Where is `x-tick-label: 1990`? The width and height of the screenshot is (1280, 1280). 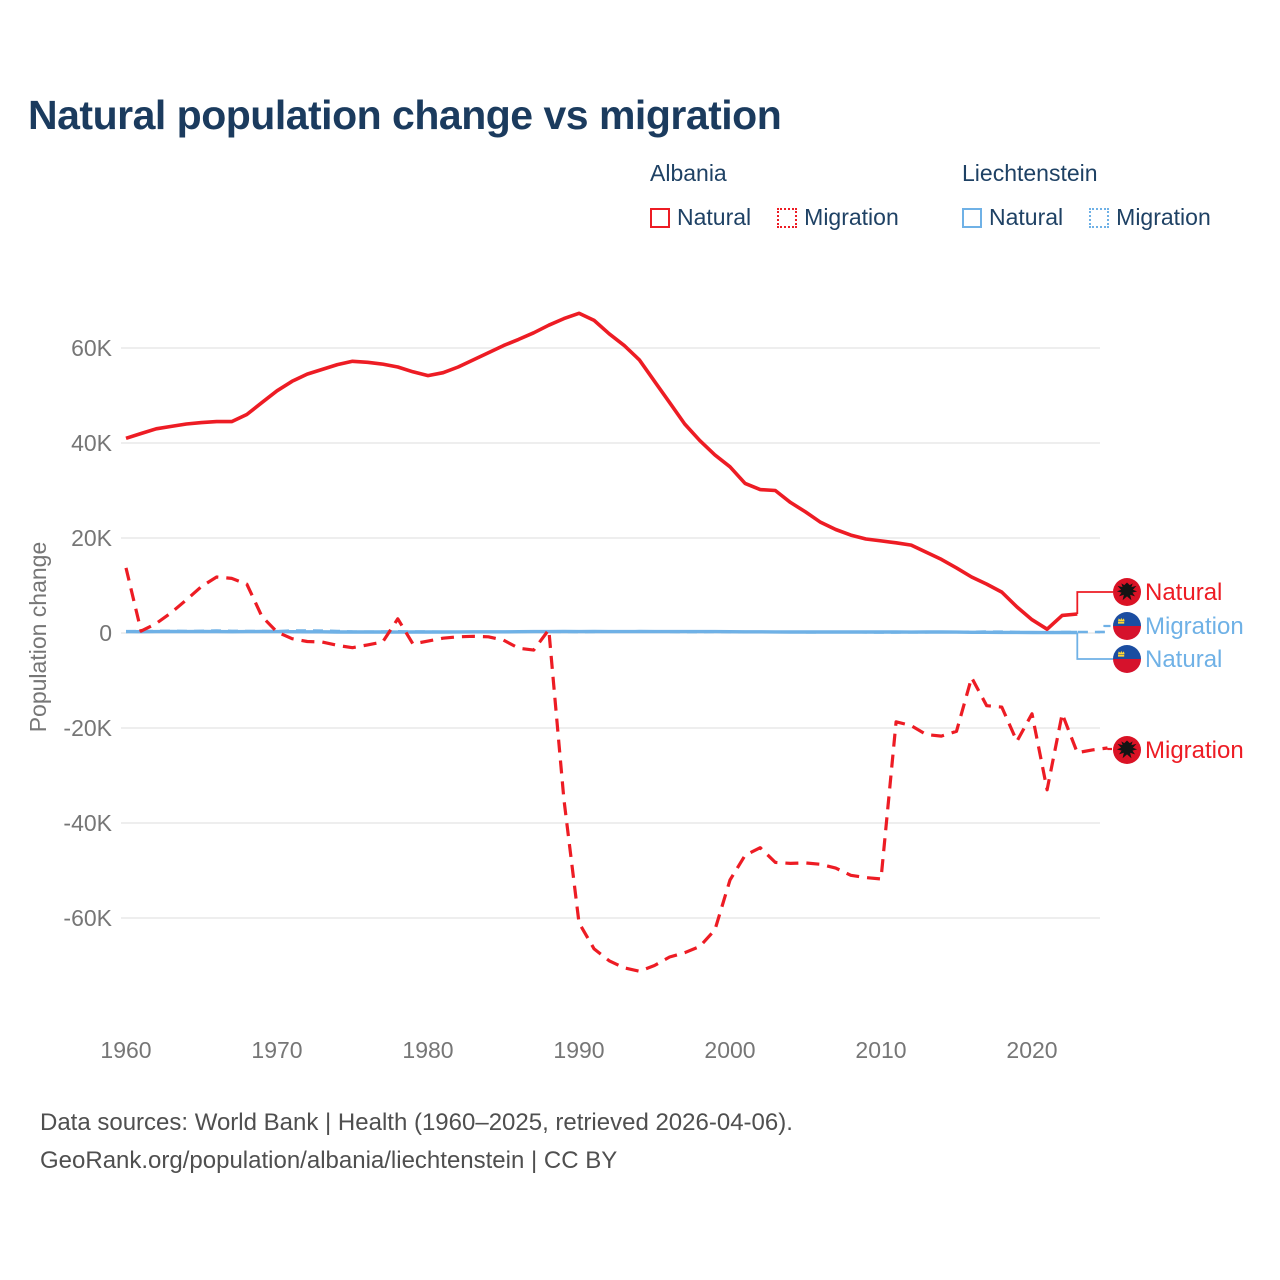 x-tick-label: 1990 is located at coordinates (578, 1050).